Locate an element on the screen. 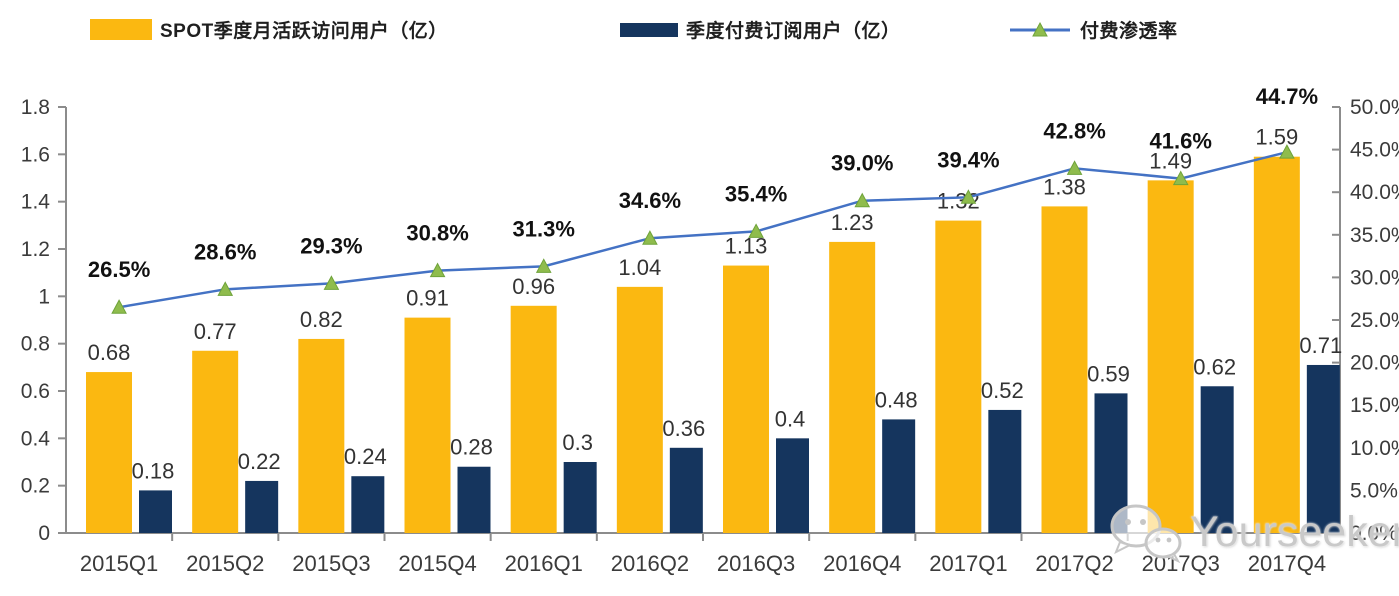 The image size is (1399, 596). mau-value-label: 0.82 is located at coordinates (321, 319).